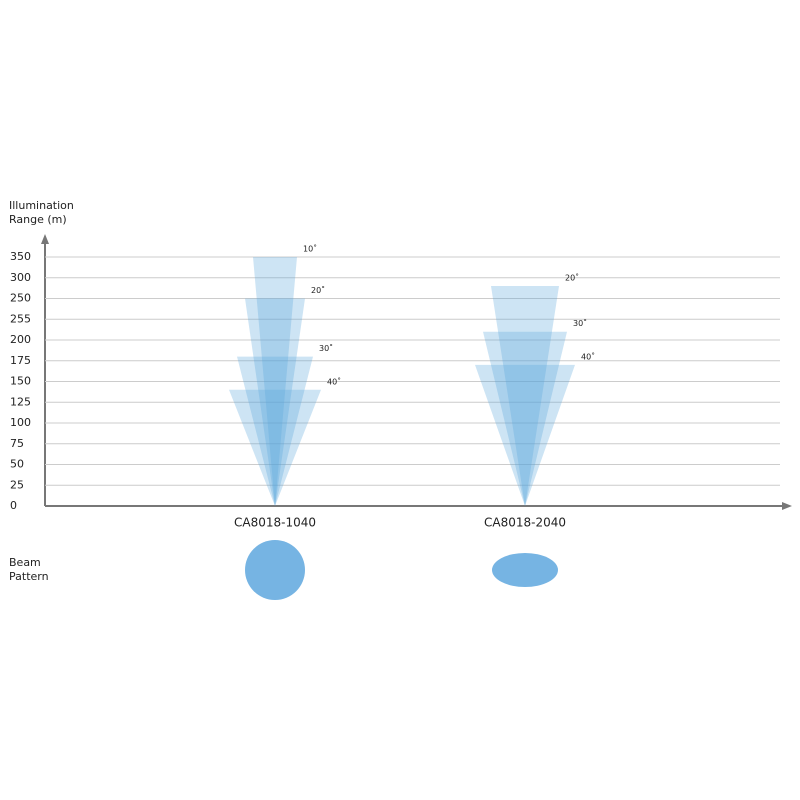 Image resolution: width=800 pixels, height=800 pixels. I want to click on x-tick-label: CA8018-1040, so click(275, 523).